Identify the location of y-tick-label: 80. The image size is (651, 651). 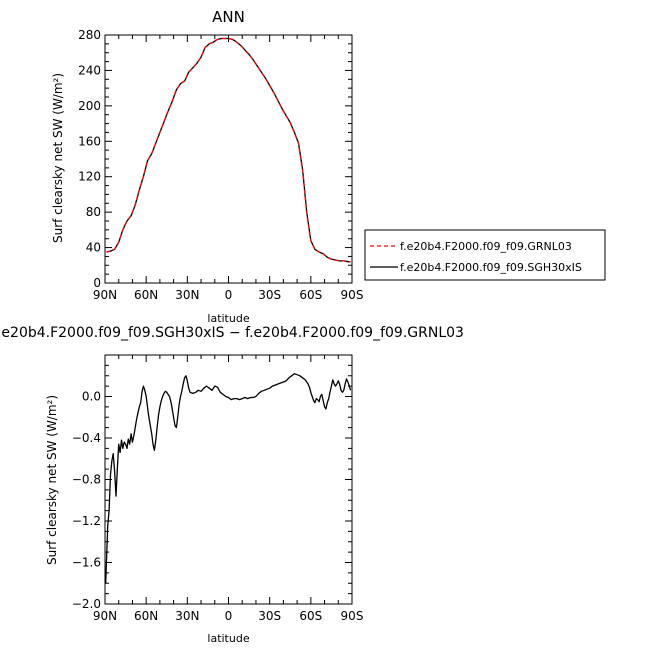
(93, 212).